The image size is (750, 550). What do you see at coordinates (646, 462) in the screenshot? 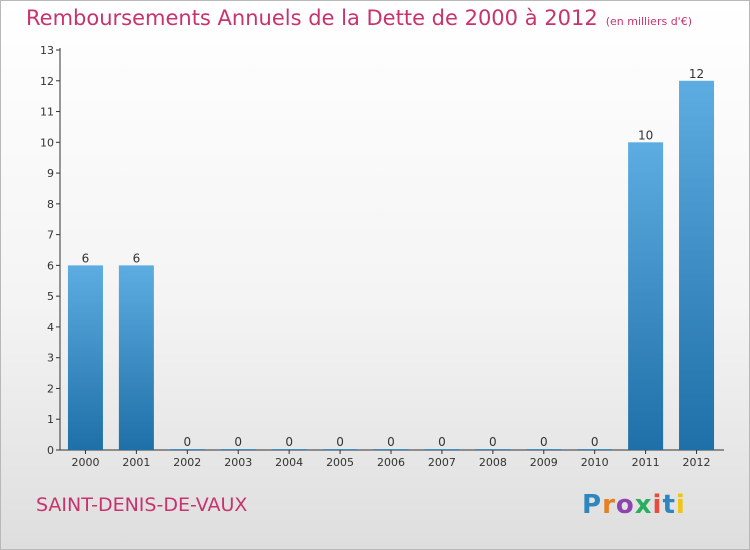
I see `x-tick-label: 2011` at bounding box center [646, 462].